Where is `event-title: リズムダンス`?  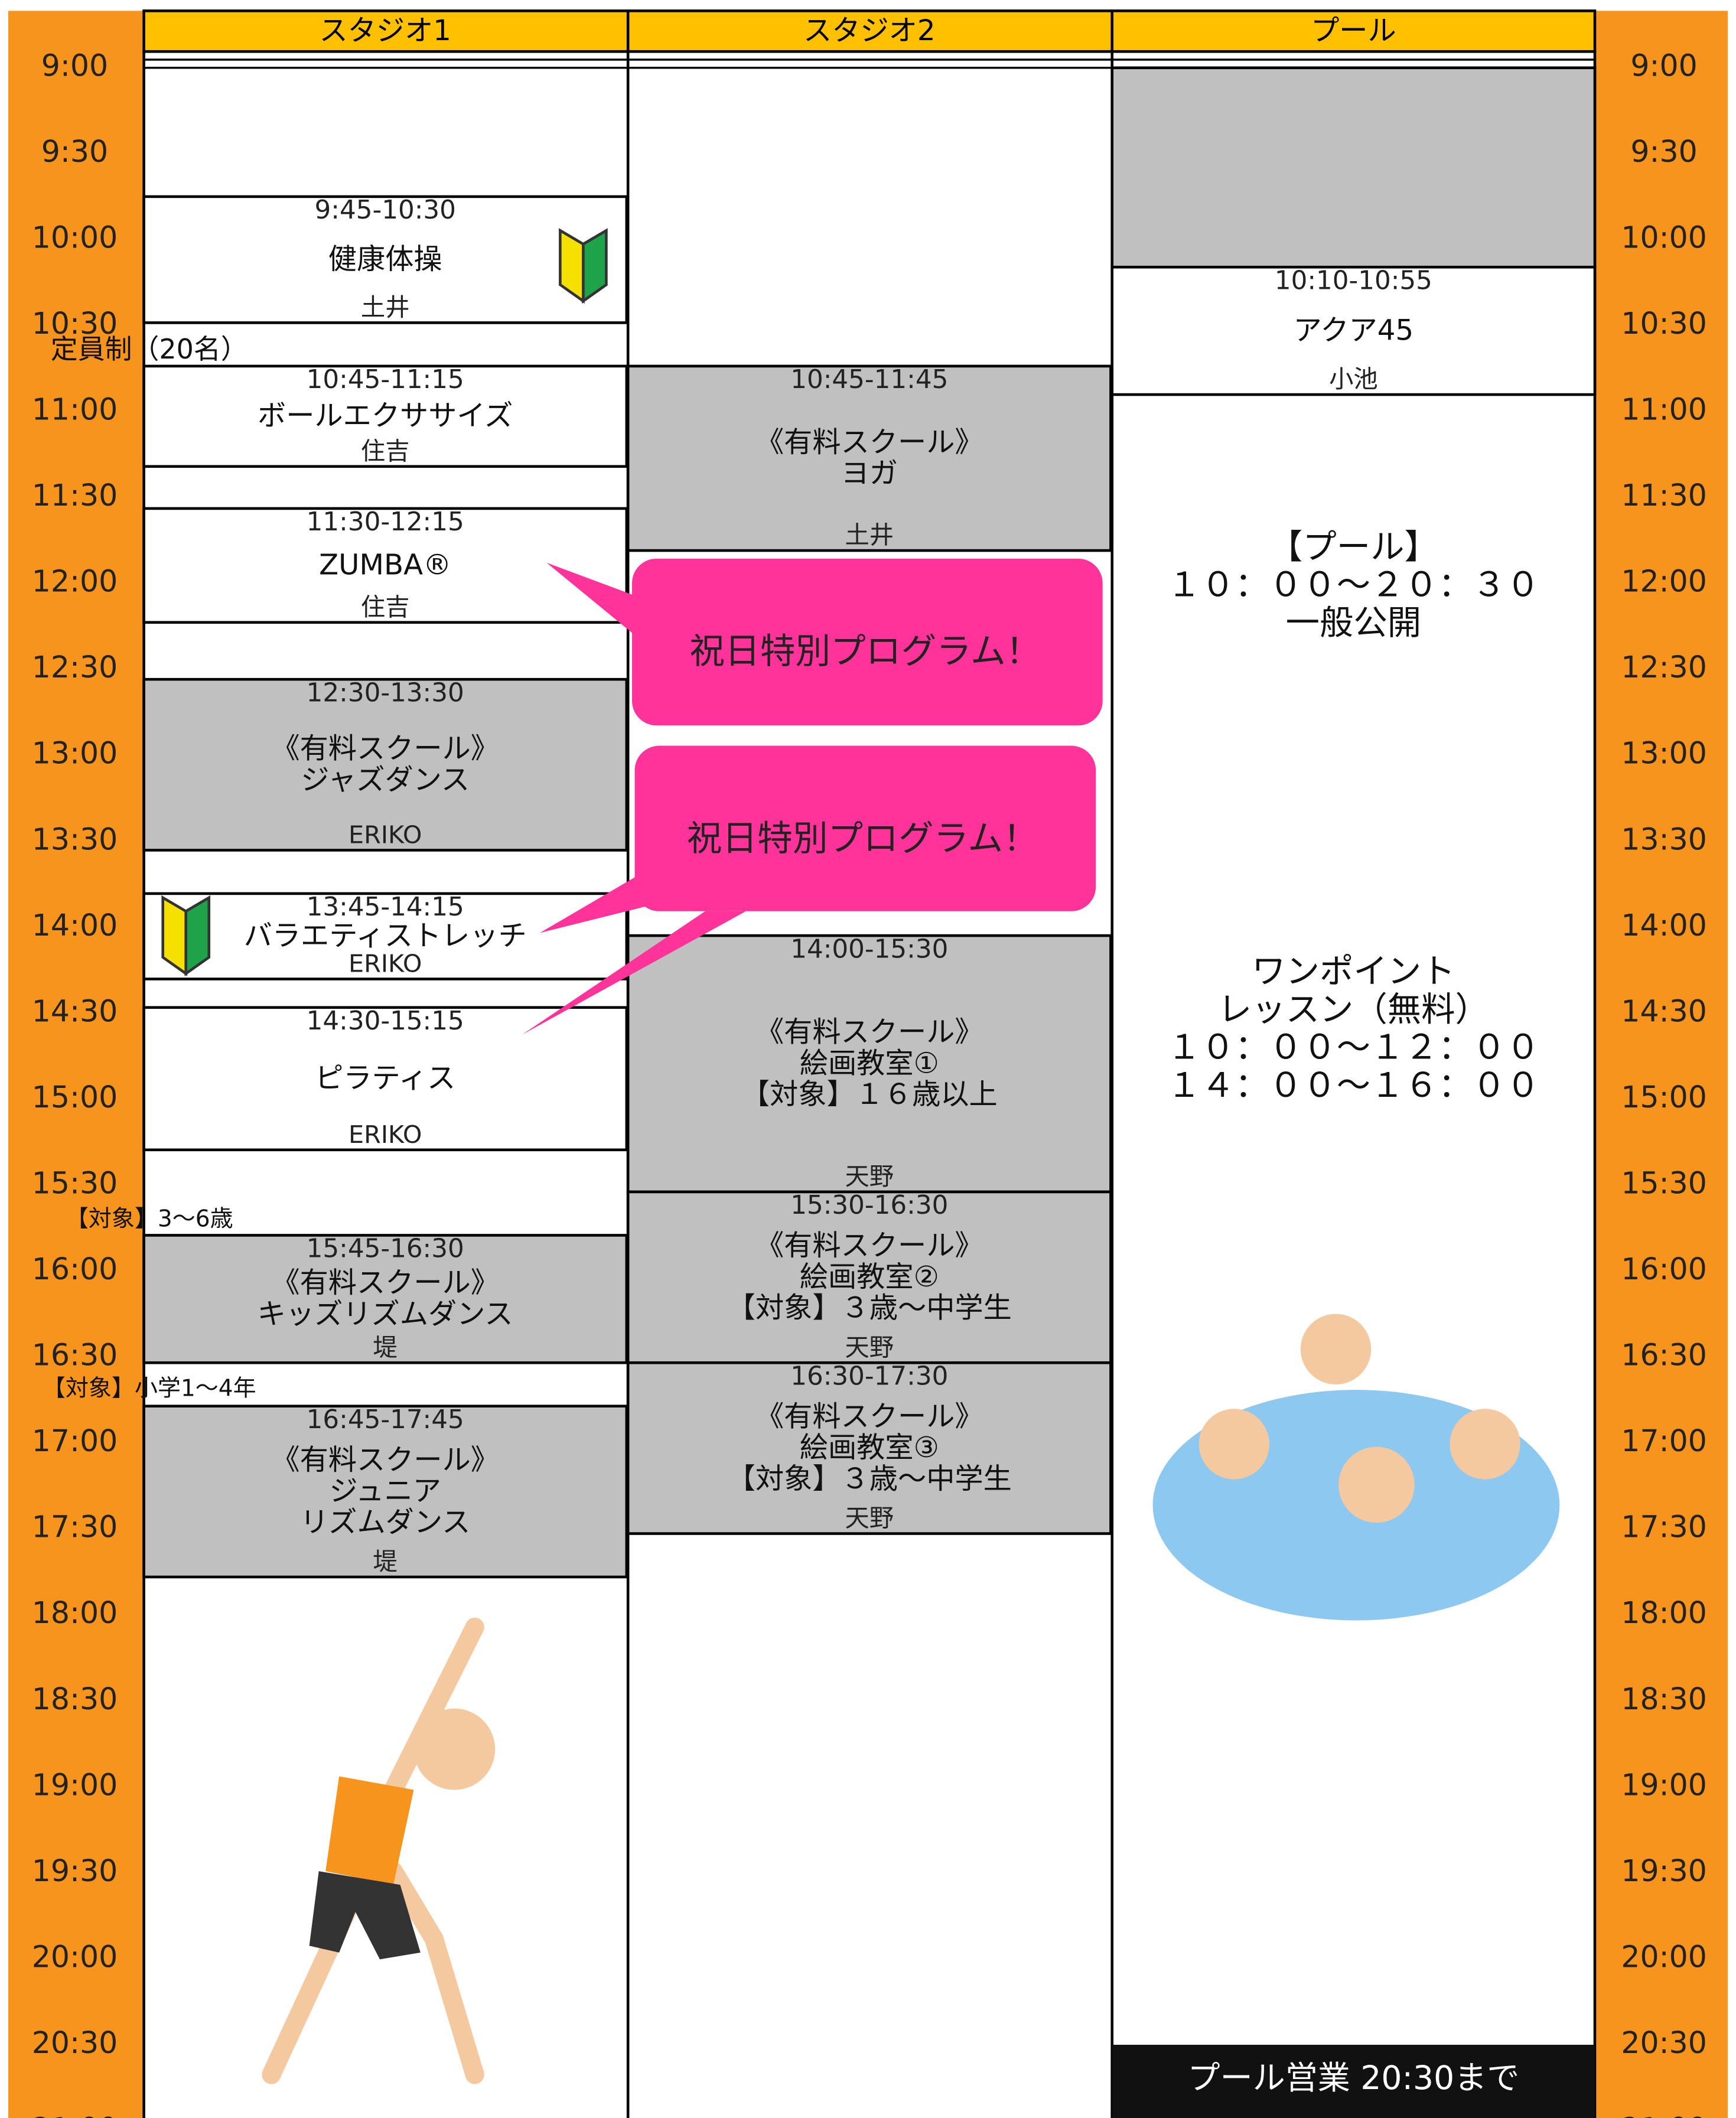
event-title: リズムダンス is located at coordinates (385, 1522).